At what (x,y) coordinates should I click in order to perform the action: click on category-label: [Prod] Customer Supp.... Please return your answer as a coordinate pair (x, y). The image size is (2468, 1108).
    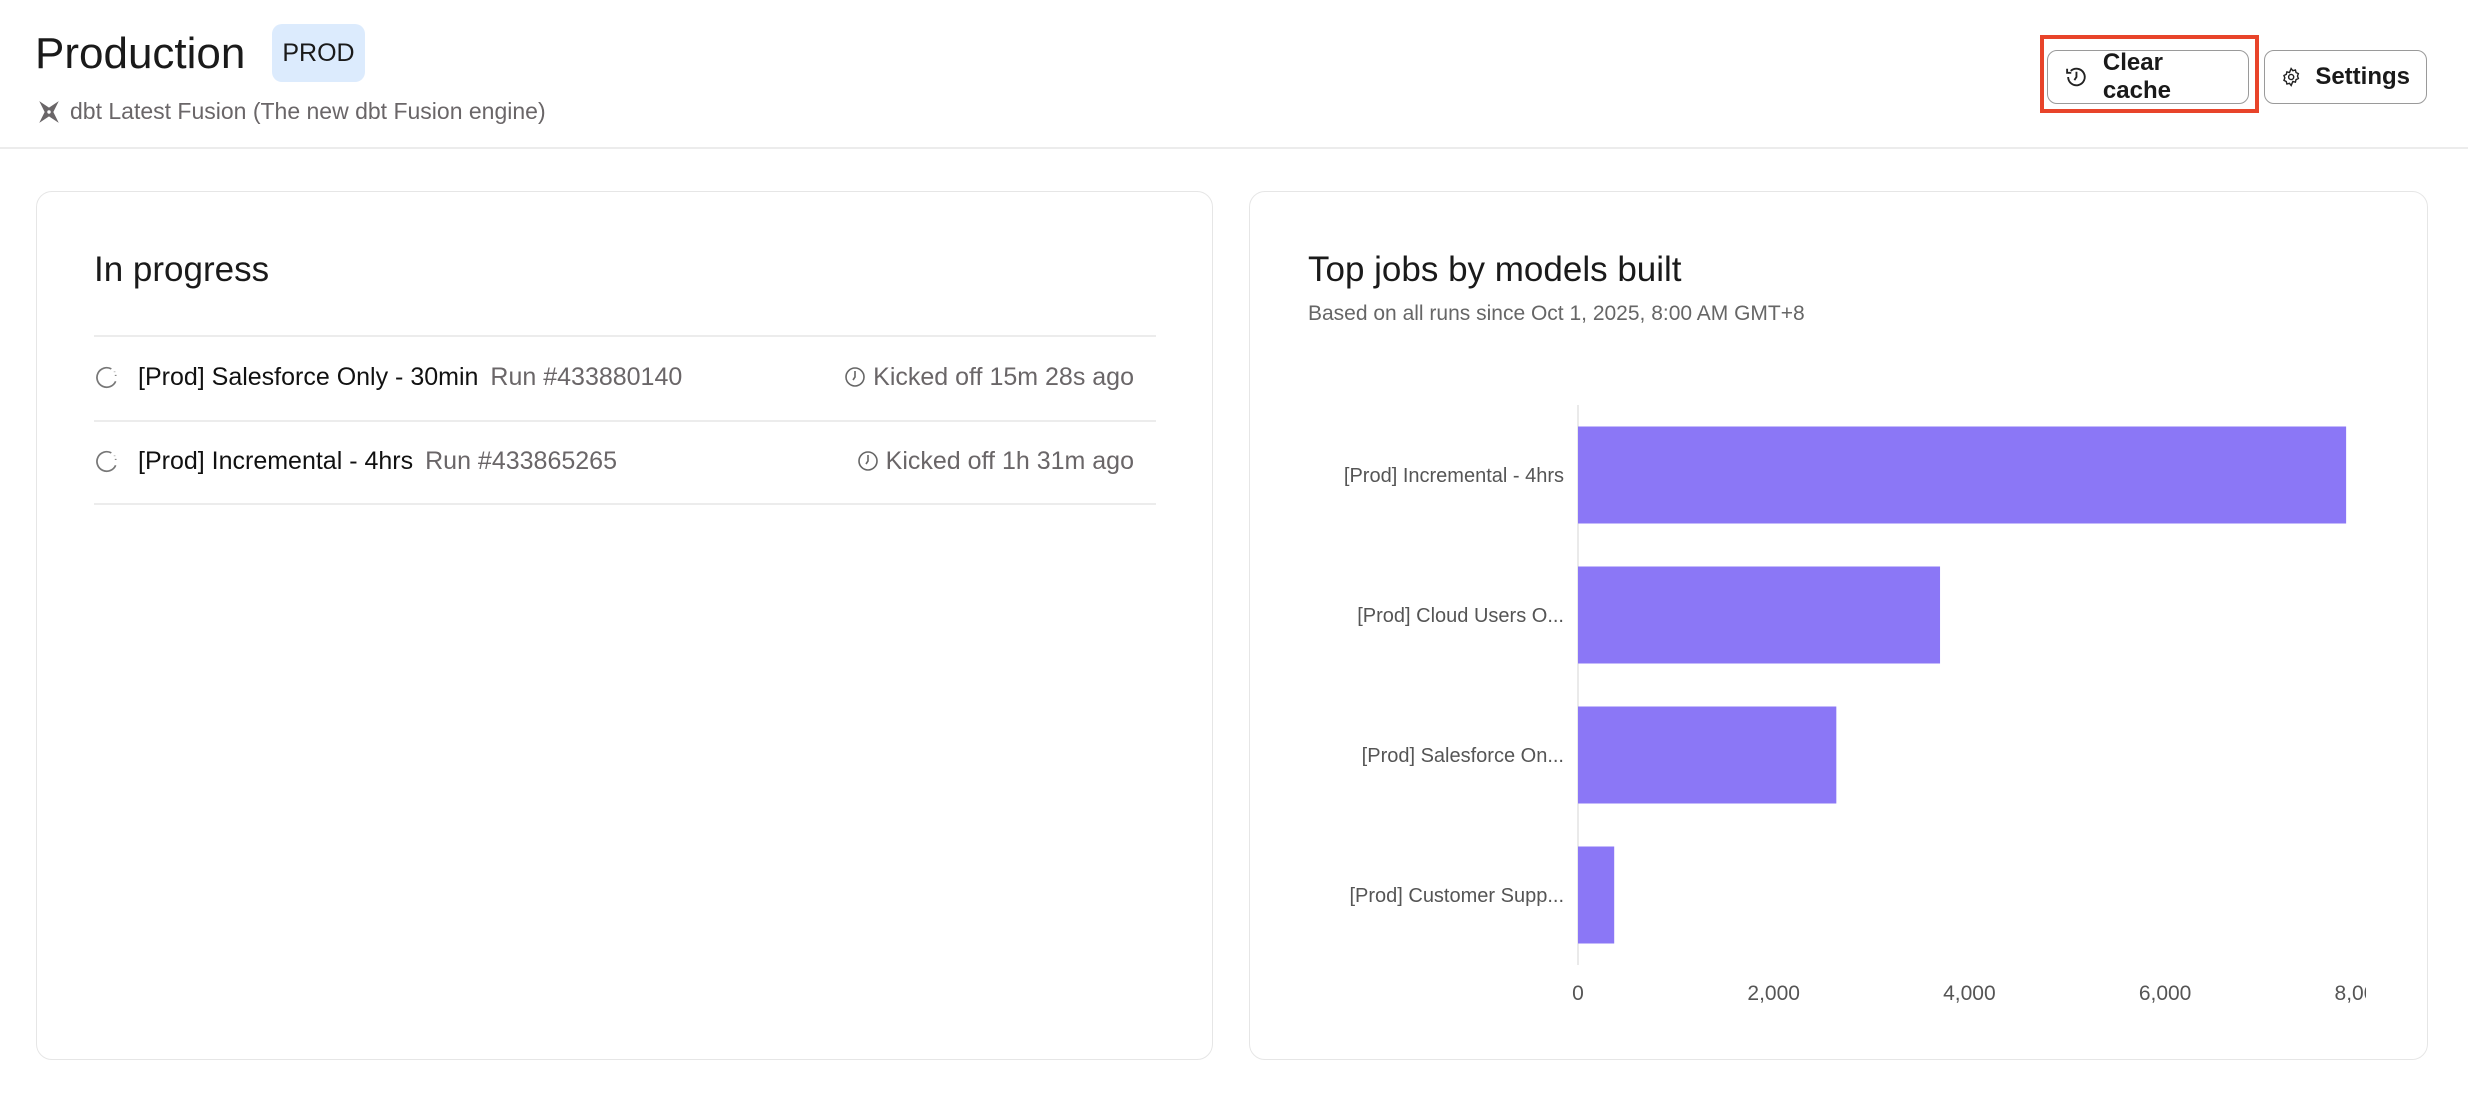
    Looking at the image, I should click on (1456, 896).